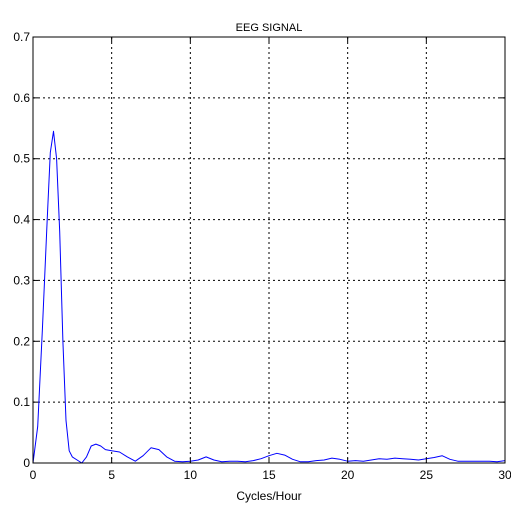 The height and width of the screenshot is (509, 511). What do you see at coordinates (21, 98) in the screenshot?
I see `y-tick-label: 0.6` at bounding box center [21, 98].